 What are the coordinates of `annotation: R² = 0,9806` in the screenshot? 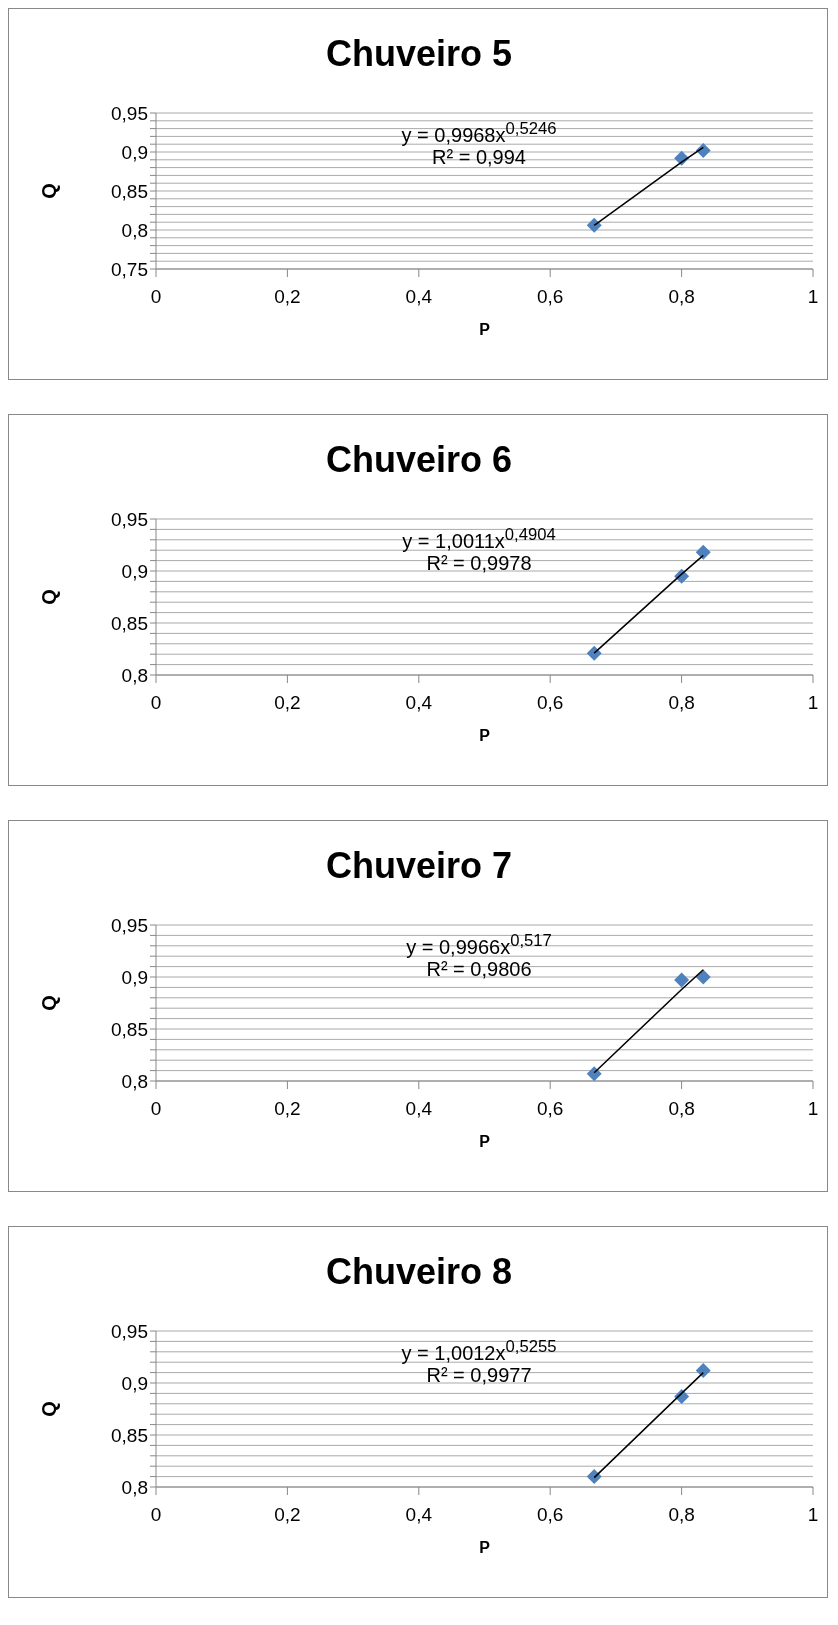 It's located at (479, 969).